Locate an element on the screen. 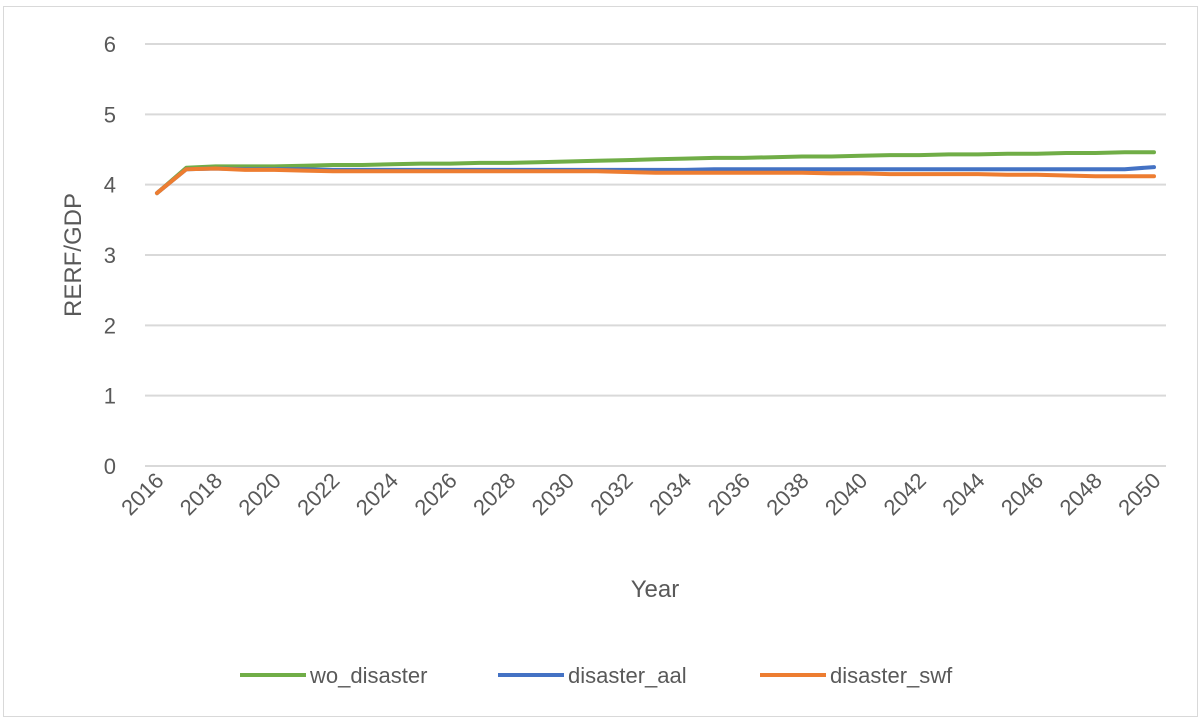 Image resolution: width=1203 pixels, height=721 pixels. y-tick-label: 2 is located at coordinates (110, 325).